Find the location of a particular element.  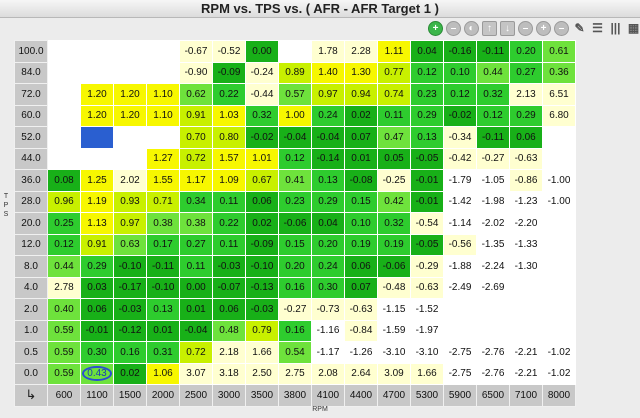

table-cell: -0.17 is located at coordinates (130, 287).